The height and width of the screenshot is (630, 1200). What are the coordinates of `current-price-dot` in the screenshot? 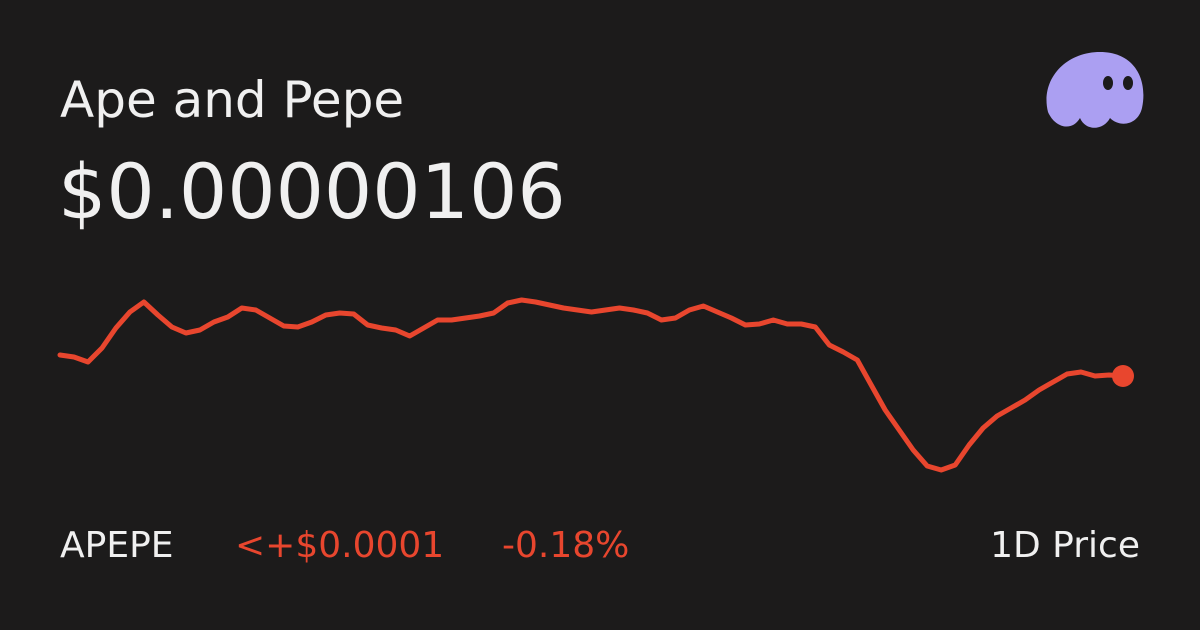 It's located at (1123, 376).